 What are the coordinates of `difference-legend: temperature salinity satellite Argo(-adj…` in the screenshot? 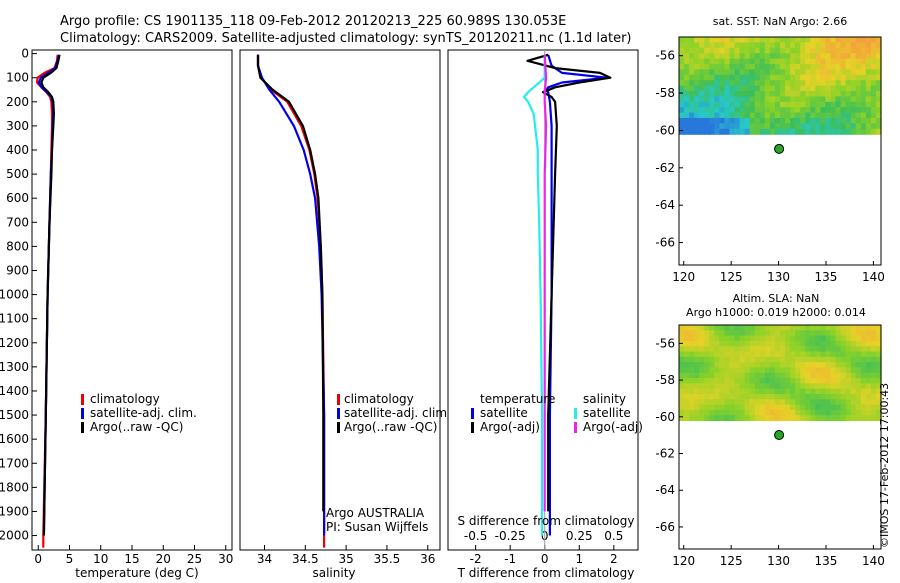 It's located at (557, 413).